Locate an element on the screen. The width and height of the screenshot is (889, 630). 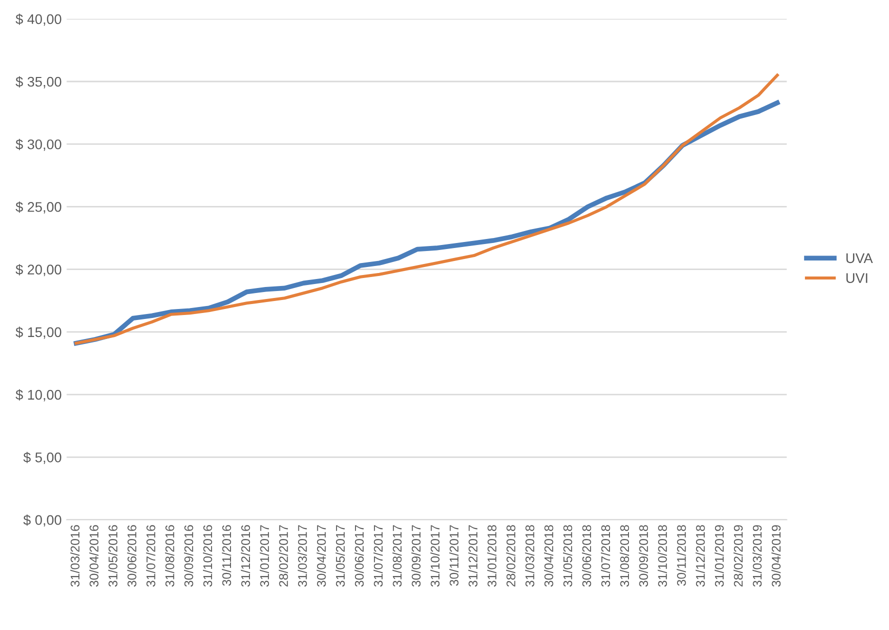
x-tick-label: 30/09/2016 is located at coordinates (189, 556).